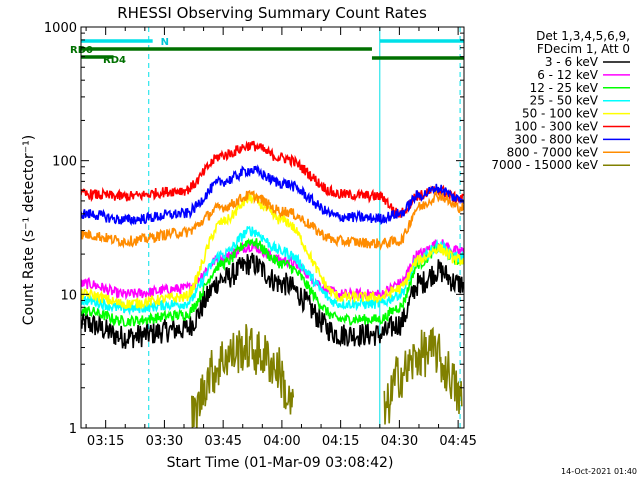  I want to click on generation-timestamp: 14-Oct-2021 01:40, so click(599, 471).